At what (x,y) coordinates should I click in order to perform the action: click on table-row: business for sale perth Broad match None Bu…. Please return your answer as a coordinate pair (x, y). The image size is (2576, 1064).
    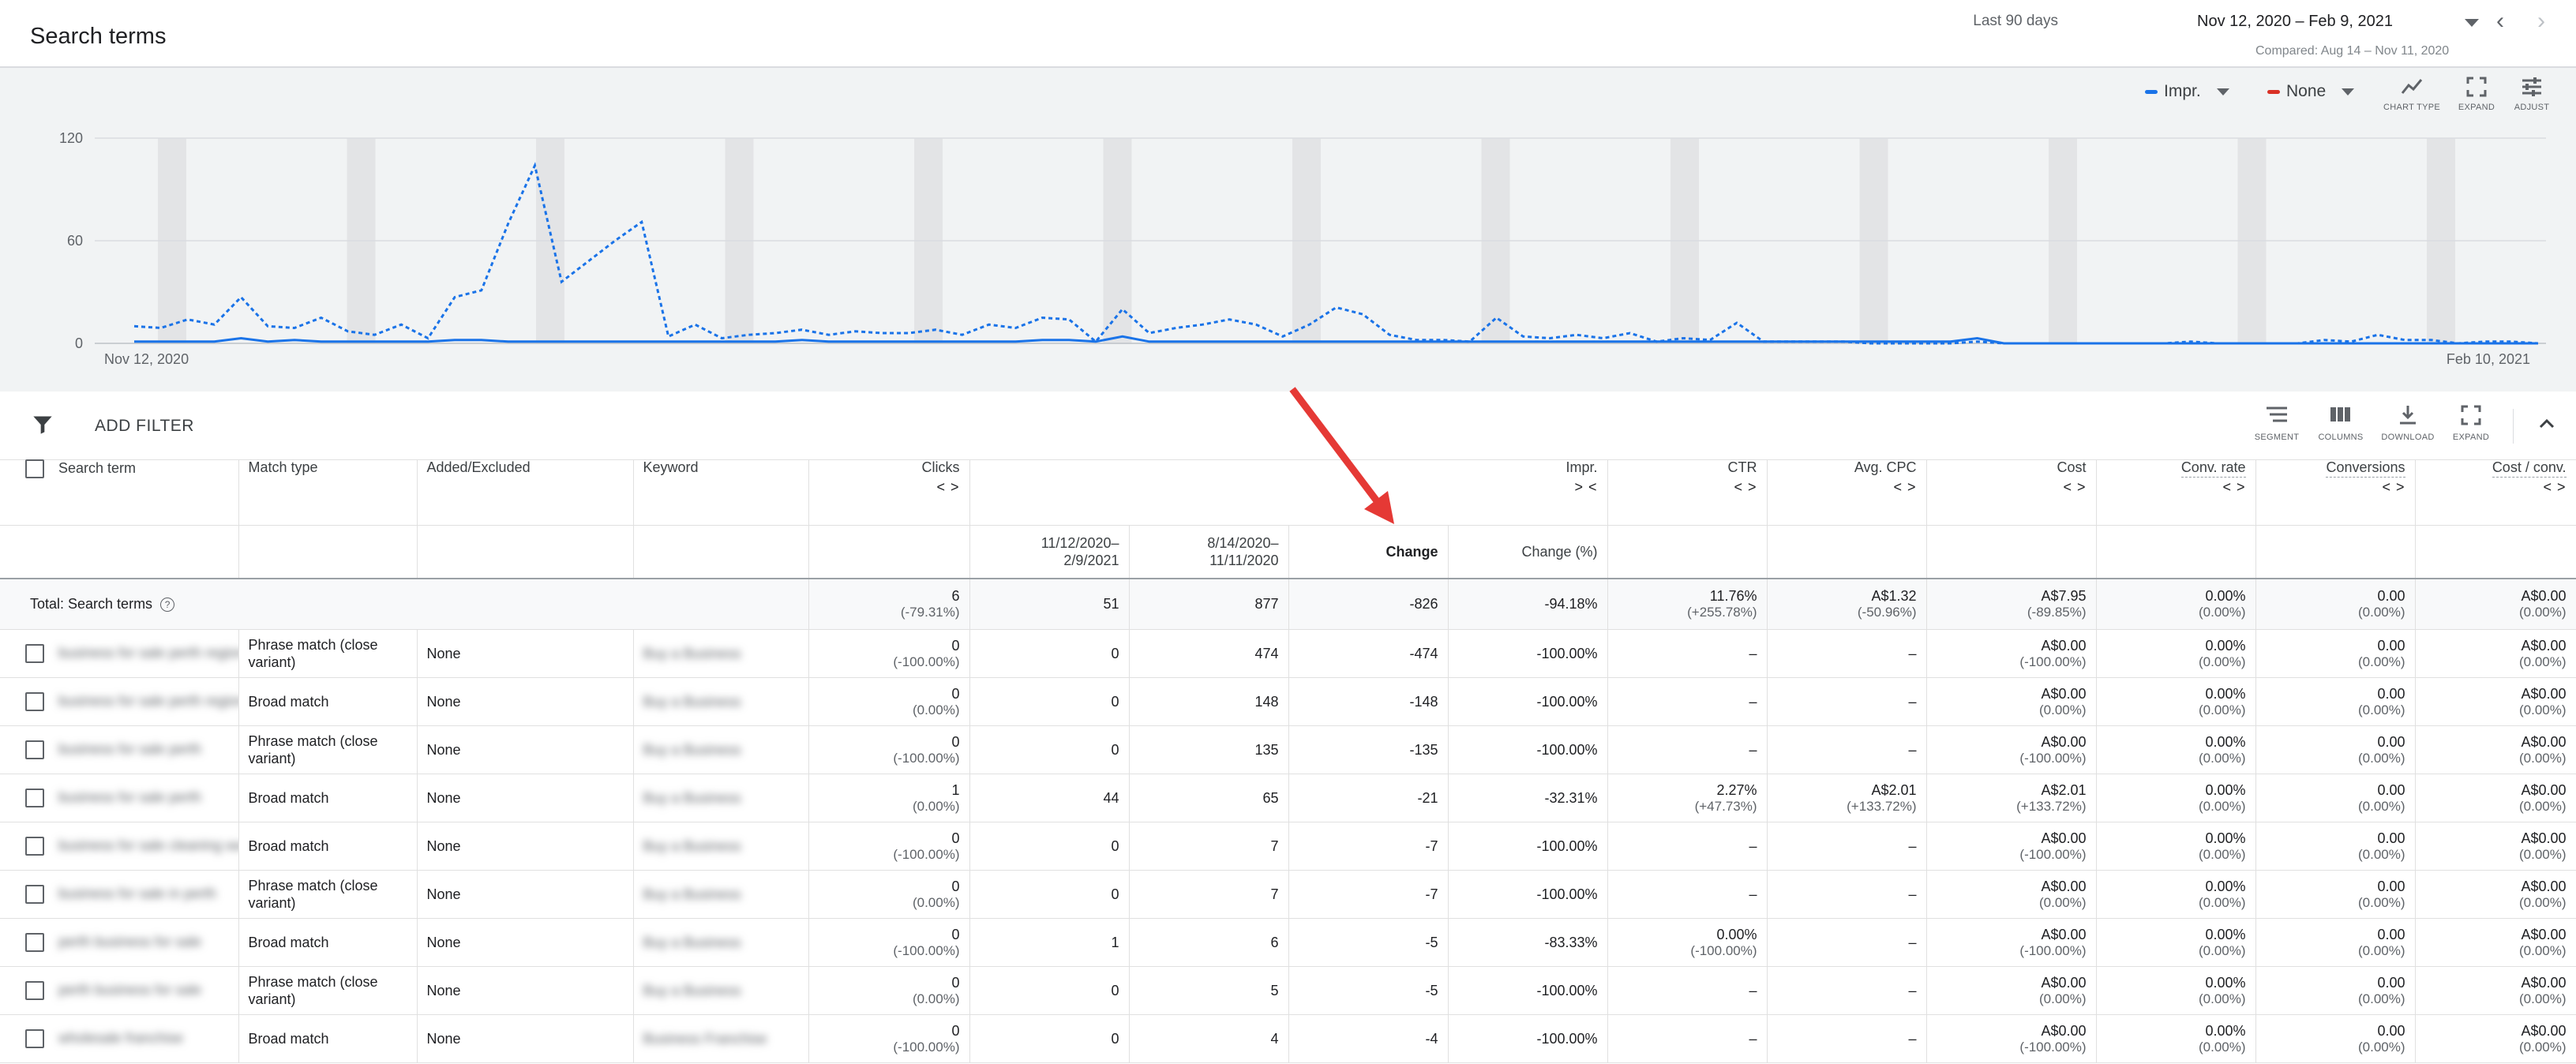
    Looking at the image, I should click on (1288, 798).